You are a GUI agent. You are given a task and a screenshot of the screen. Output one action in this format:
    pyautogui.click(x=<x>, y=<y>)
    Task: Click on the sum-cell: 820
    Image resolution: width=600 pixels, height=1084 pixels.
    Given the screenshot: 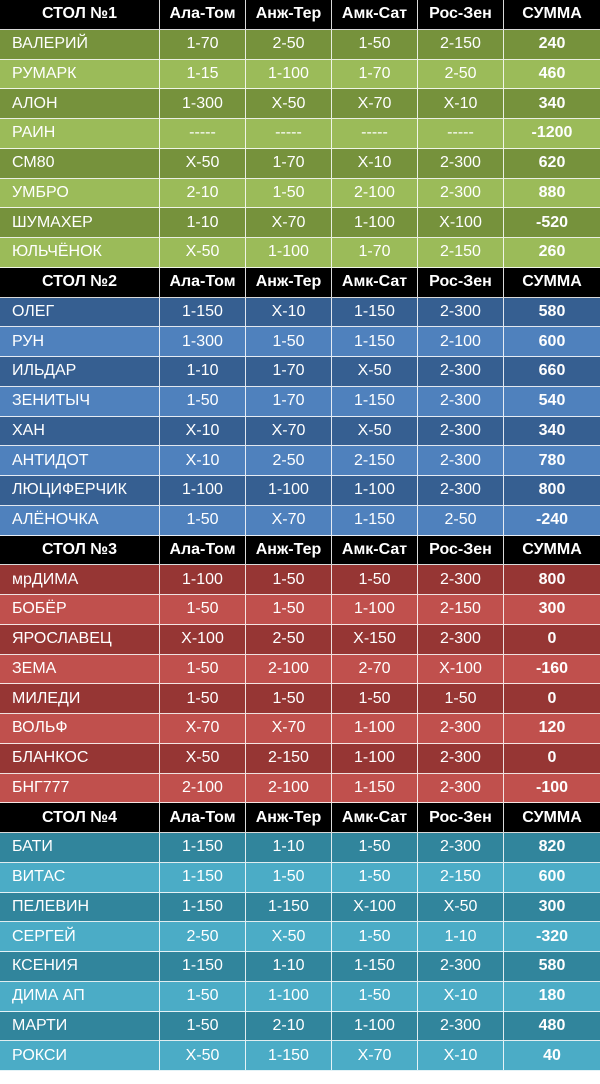 What is the action you would take?
    pyautogui.click(x=552, y=848)
    